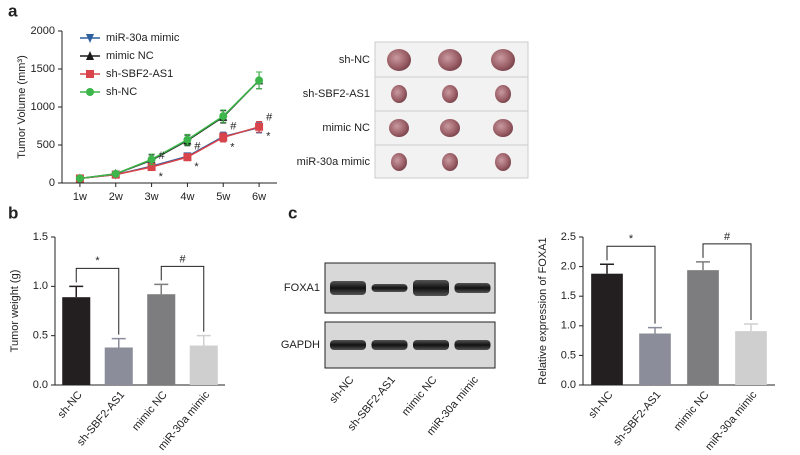 This screenshot has width=800, height=455. Describe the element at coordinates (13, 10) in the screenshot. I see `panel-label: a` at that location.